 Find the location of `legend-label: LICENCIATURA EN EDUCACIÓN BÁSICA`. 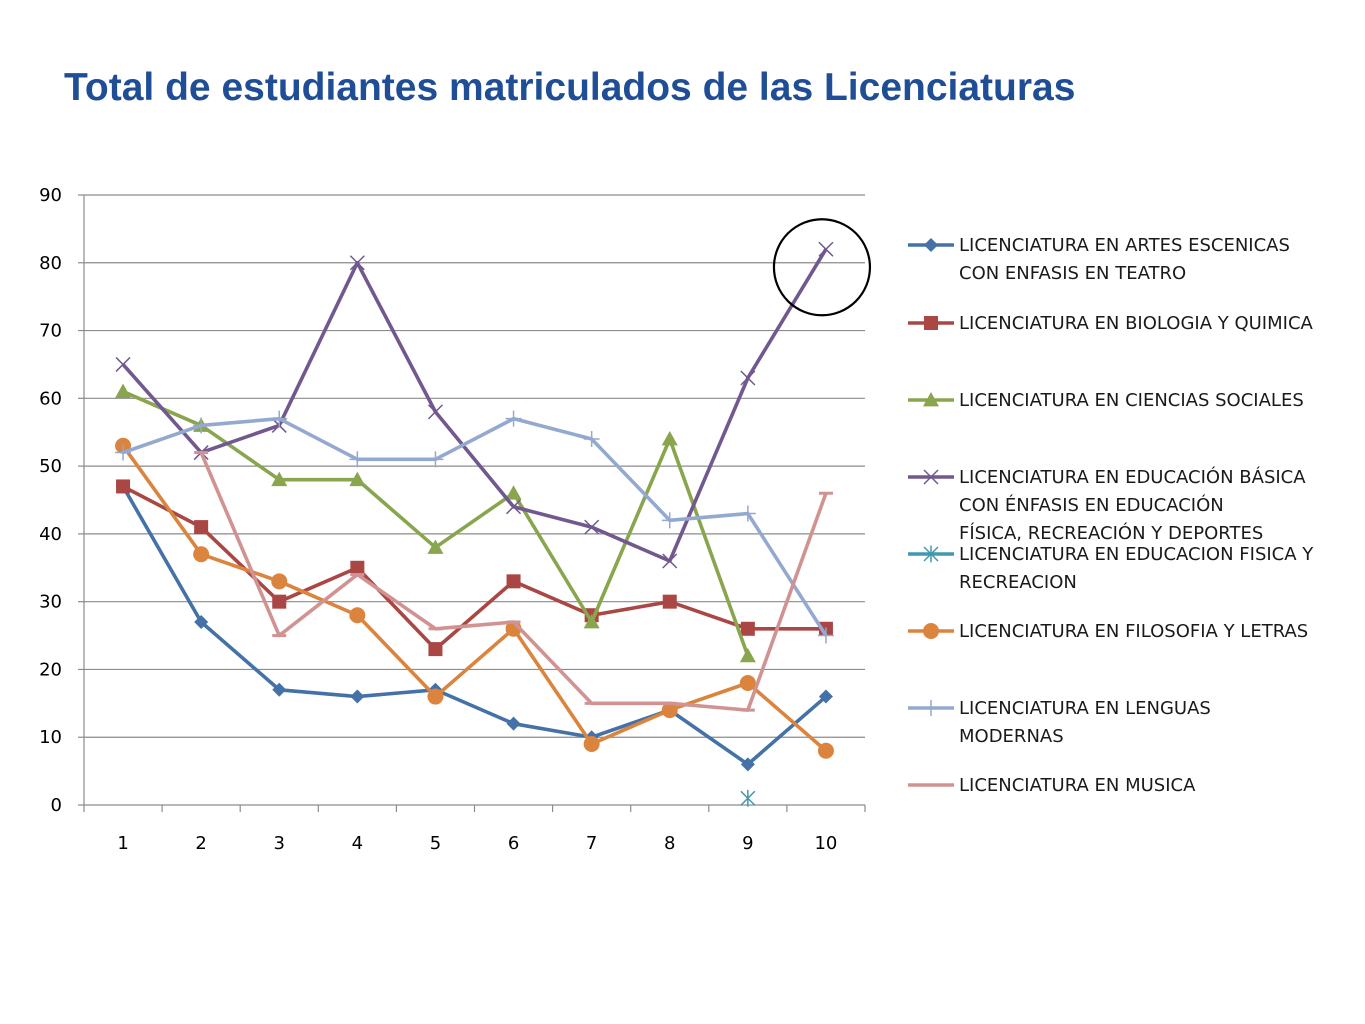

legend-label: LICENCIATURA EN EDUCACIÓN BÁSICA is located at coordinates (1132, 477).